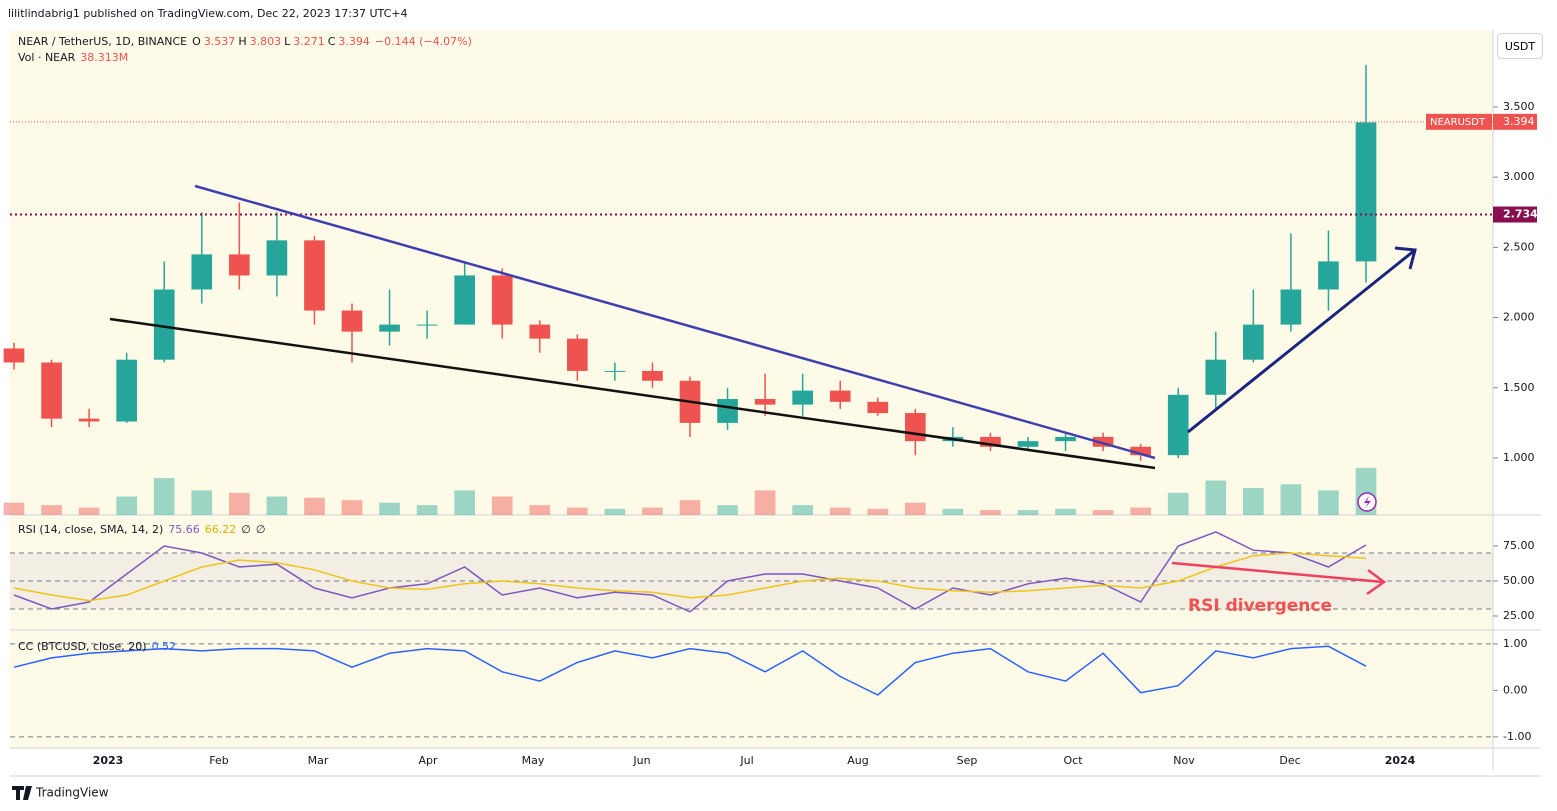  Describe the element at coordinates (1519, 387) in the screenshot. I see `y-tick-label: 1.500` at that location.